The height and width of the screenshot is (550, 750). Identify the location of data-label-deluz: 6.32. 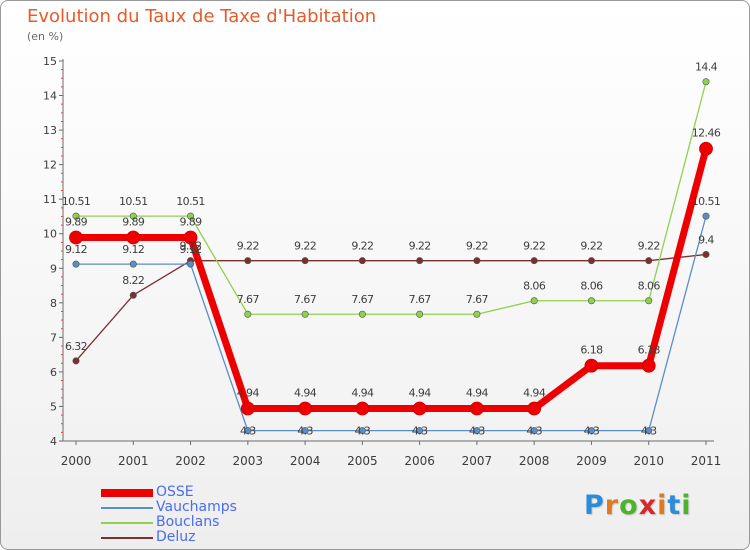
(76, 346).